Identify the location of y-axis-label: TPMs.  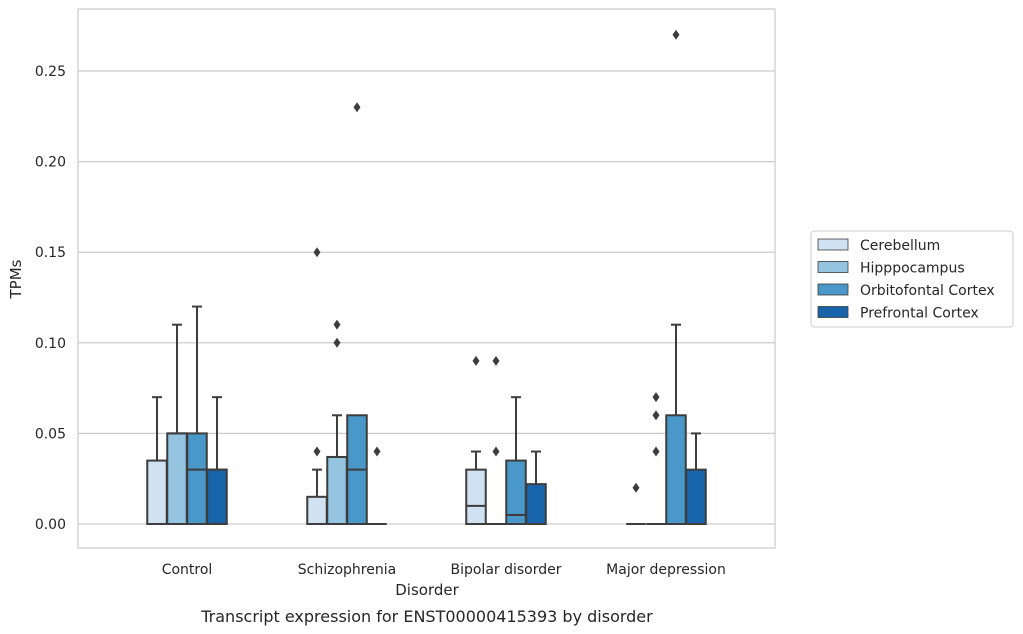
(16, 279).